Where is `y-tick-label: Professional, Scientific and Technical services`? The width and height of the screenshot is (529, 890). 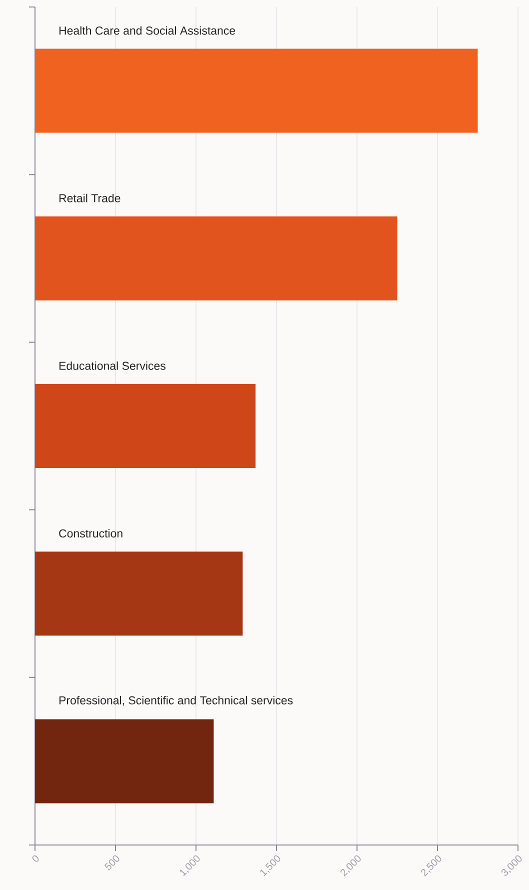 y-tick-label: Professional, Scientific and Technical services is located at coordinates (176, 701).